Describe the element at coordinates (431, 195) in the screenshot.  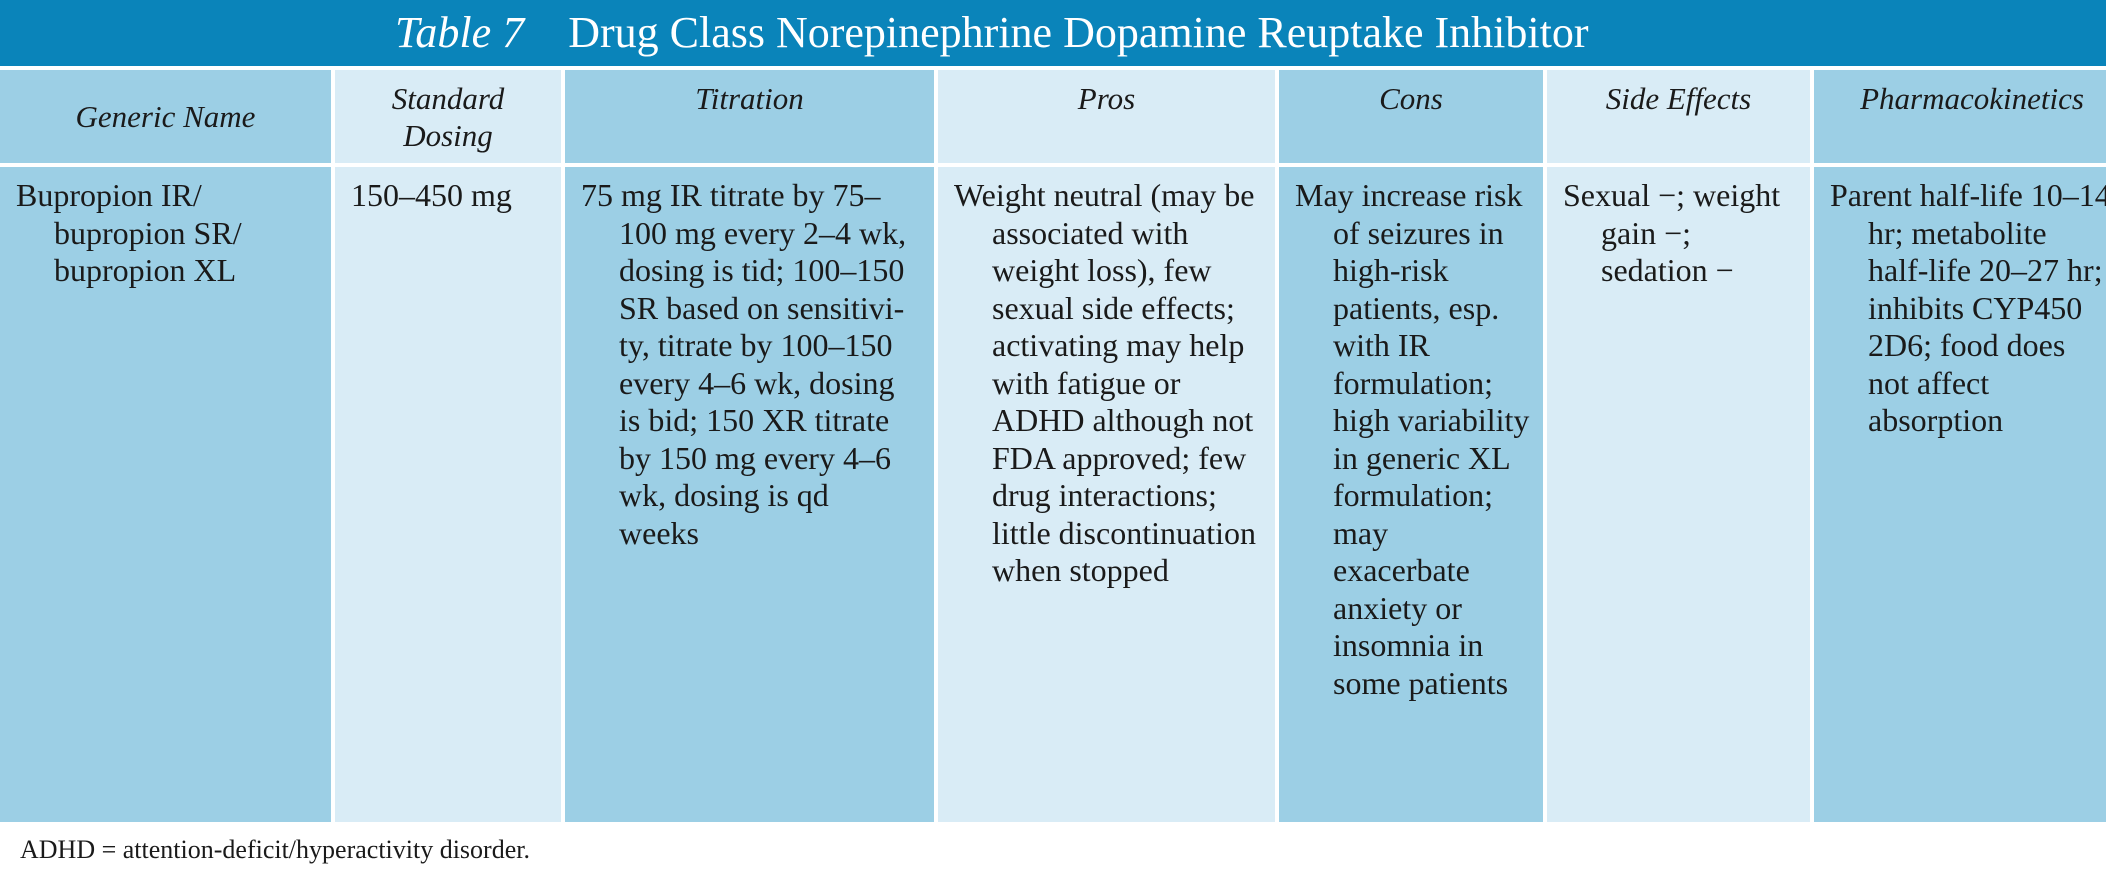
I see `standard-dosing-text: 150–450 mg` at that location.